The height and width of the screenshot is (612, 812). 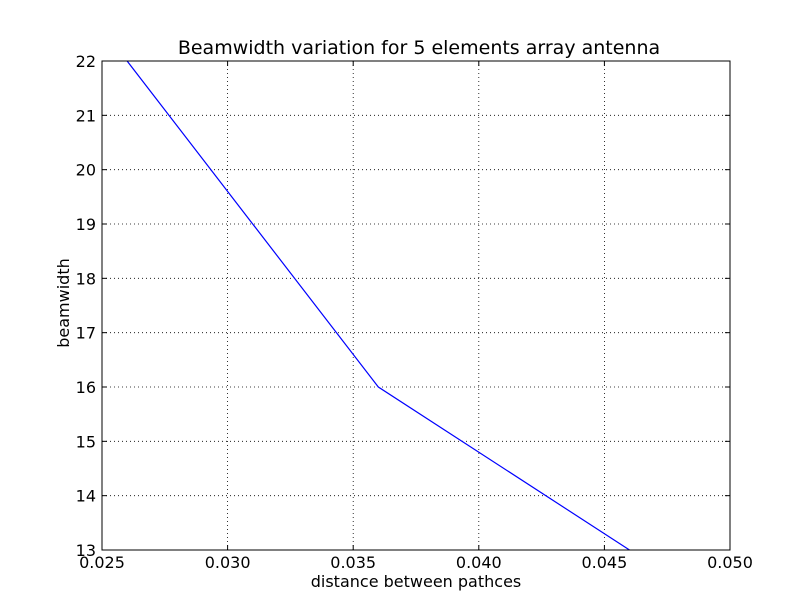 I want to click on y-tick-label: 17, so click(x=86, y=333).